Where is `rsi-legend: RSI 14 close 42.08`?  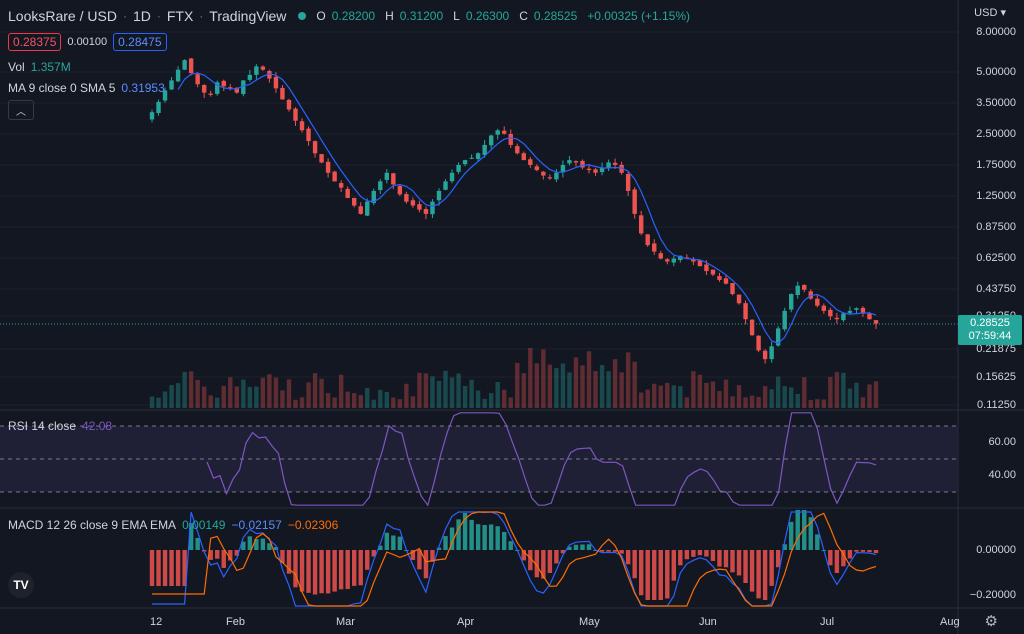
rsi-legend: RSI 14 close 42.08 is located at coordinates (60, 426).